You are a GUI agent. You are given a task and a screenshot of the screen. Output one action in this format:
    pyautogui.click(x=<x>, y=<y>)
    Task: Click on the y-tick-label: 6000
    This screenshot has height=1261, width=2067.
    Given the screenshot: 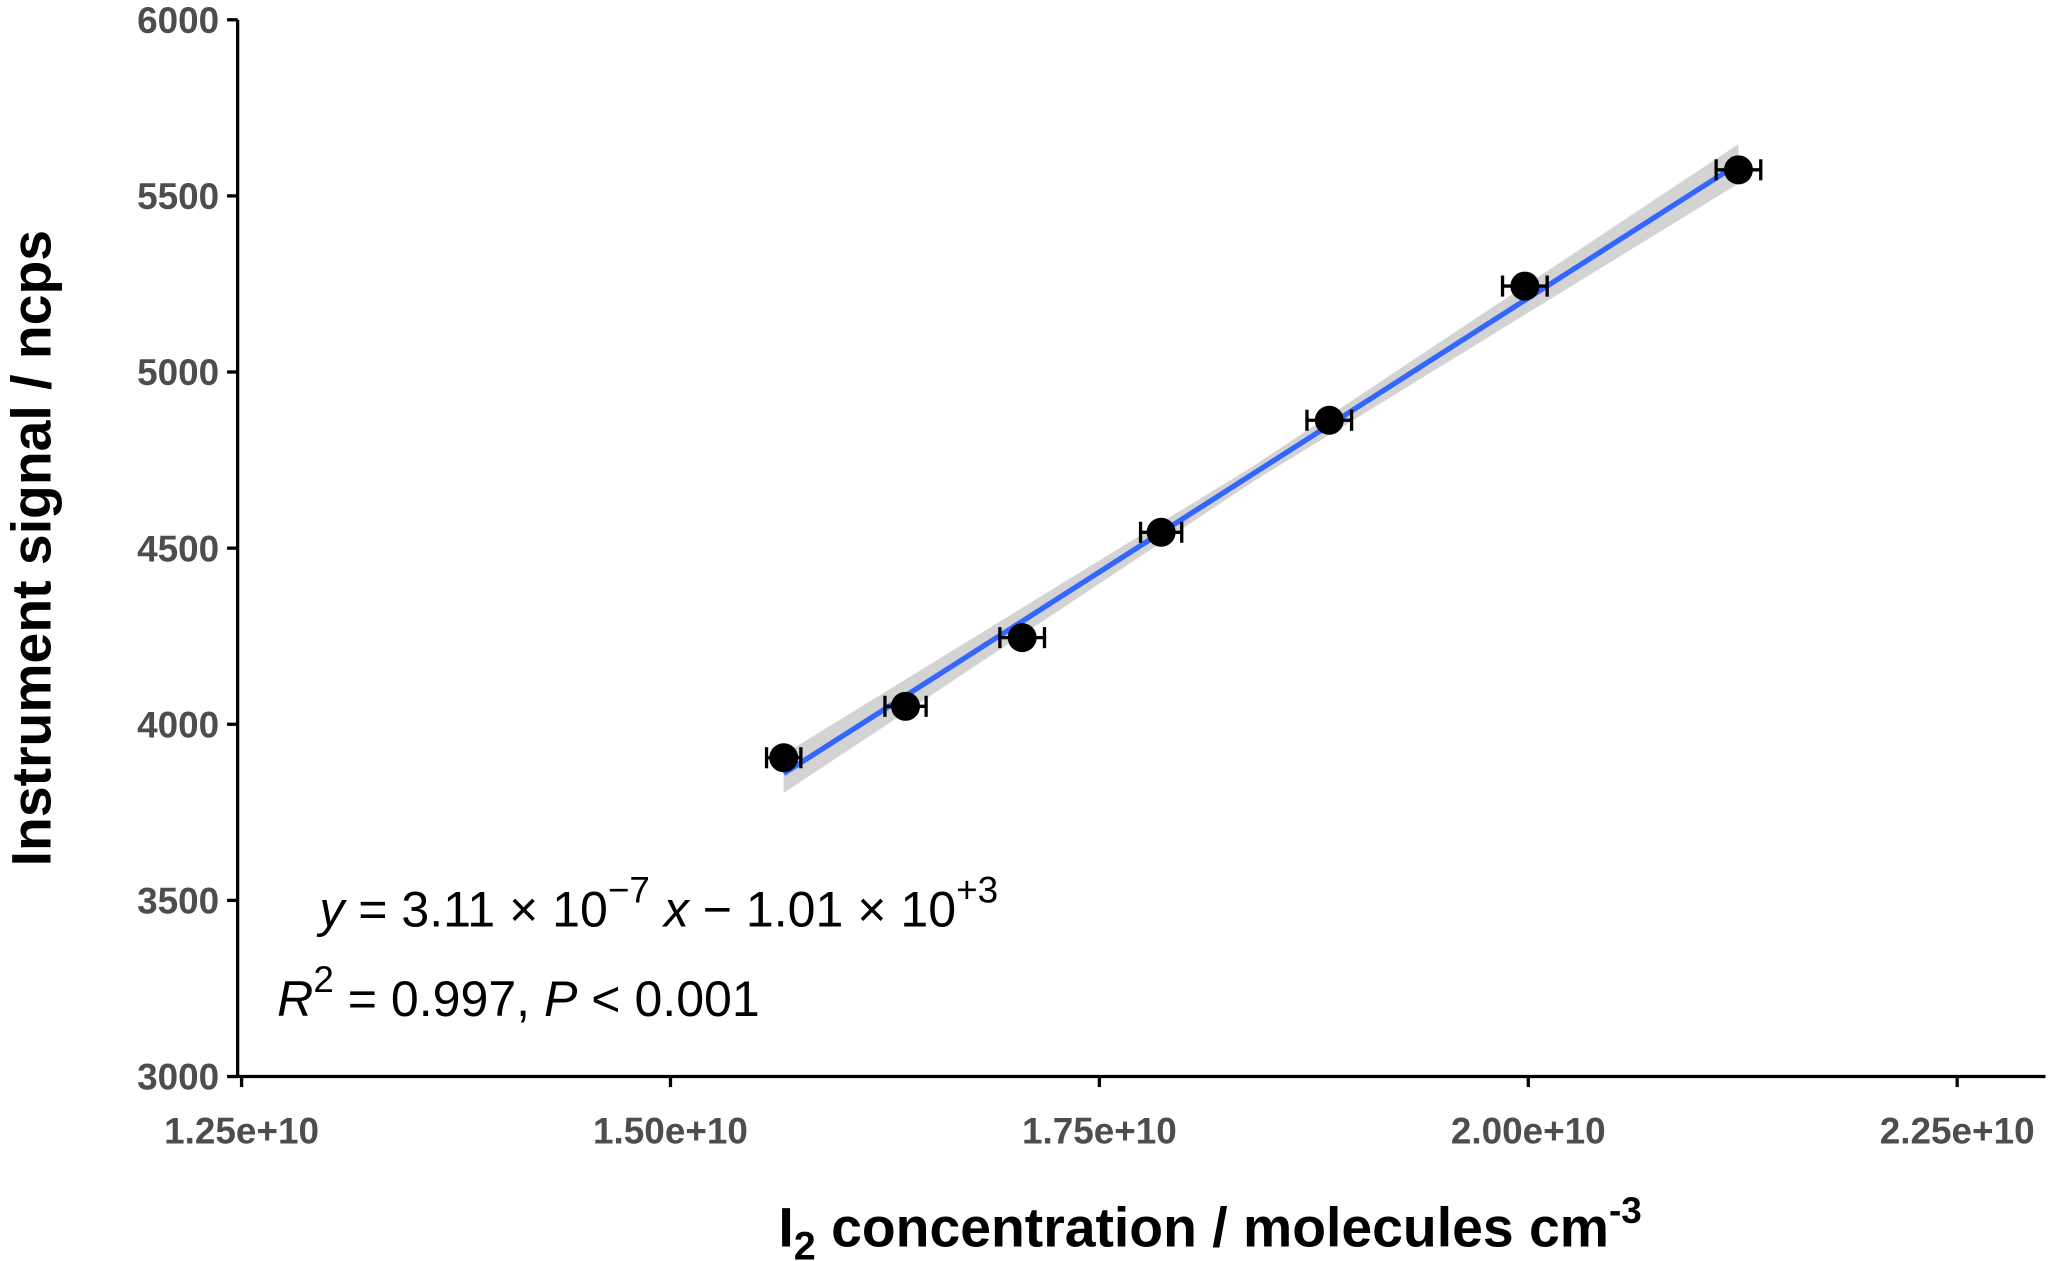 What is the action you would take?
    pyautogui.click(x=178, y=20)
    